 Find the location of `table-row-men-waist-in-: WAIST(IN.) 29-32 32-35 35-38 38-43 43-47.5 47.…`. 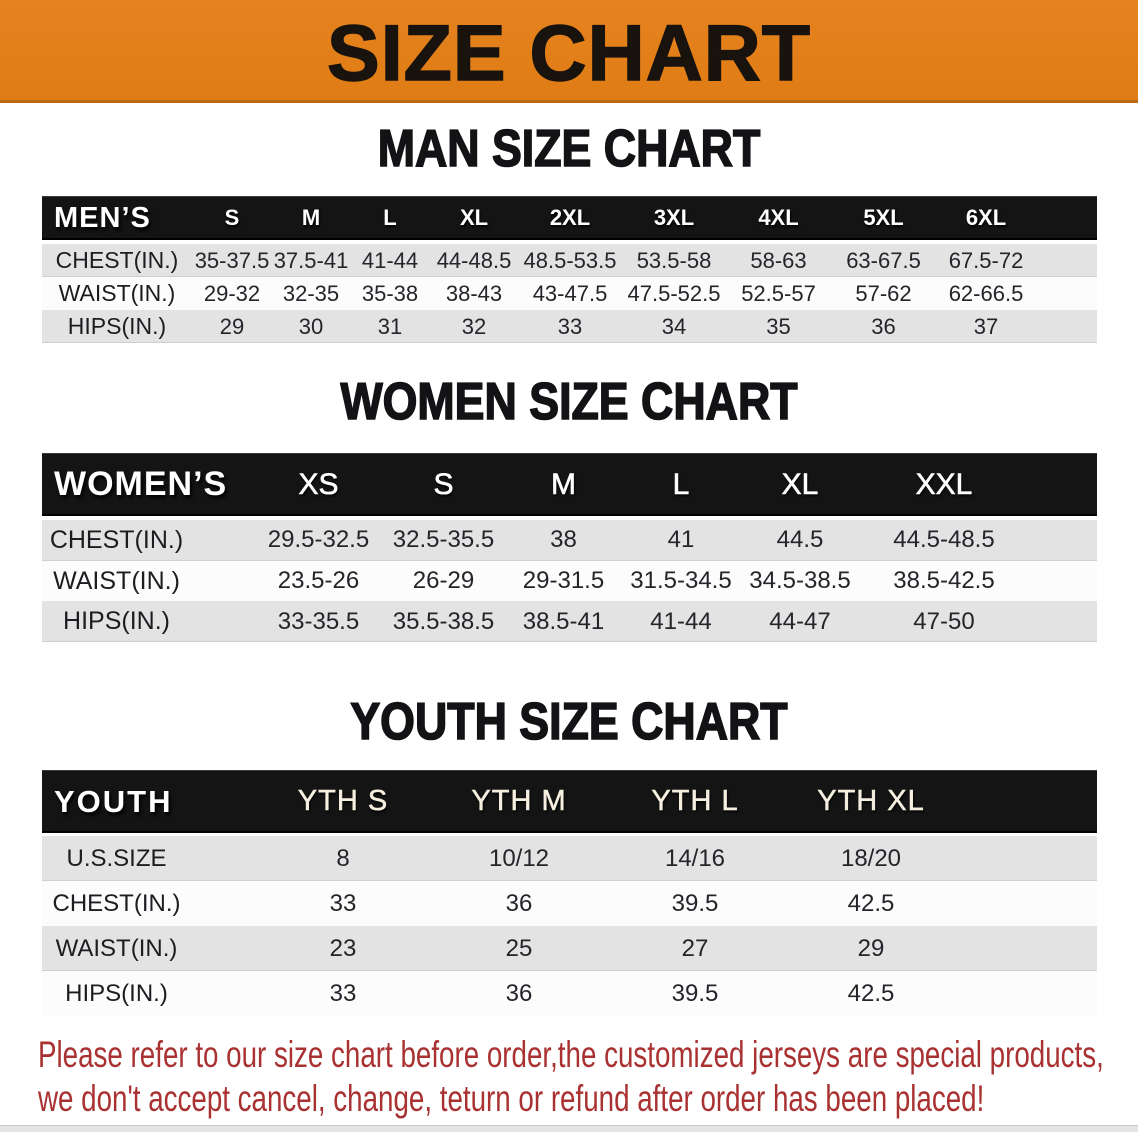

table-row-men-waist-in-: WAIST(IN.) 29-32 32-35 35-38 38-43 43-47.5 47.… is located at coordinates (569, 293).